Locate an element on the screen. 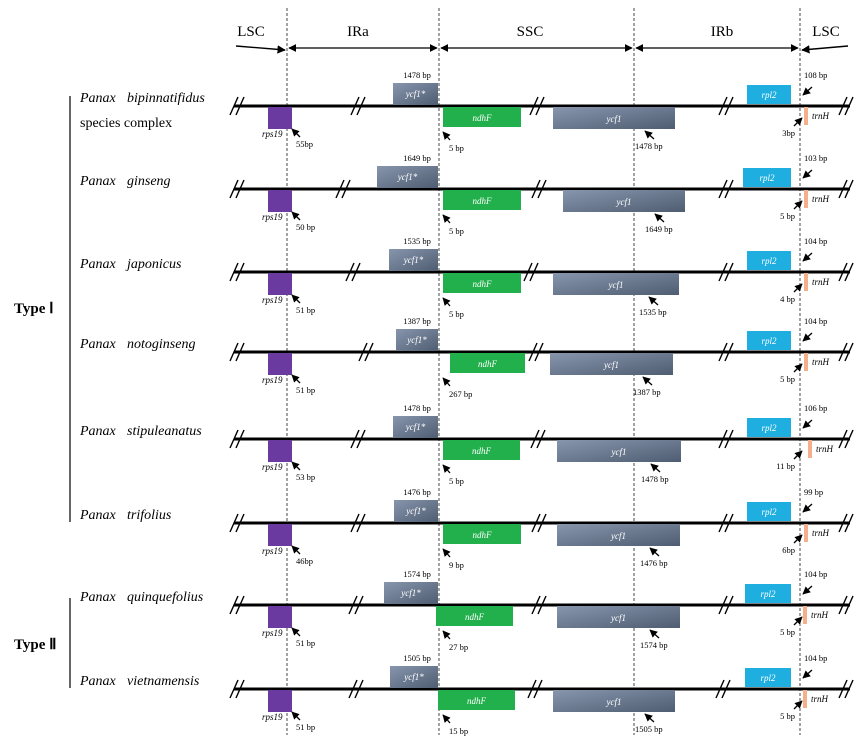 The height and width of the screenshot is (742, 864). bp-ycf1-top: 1505 bp is located at coordinates (417, 658).